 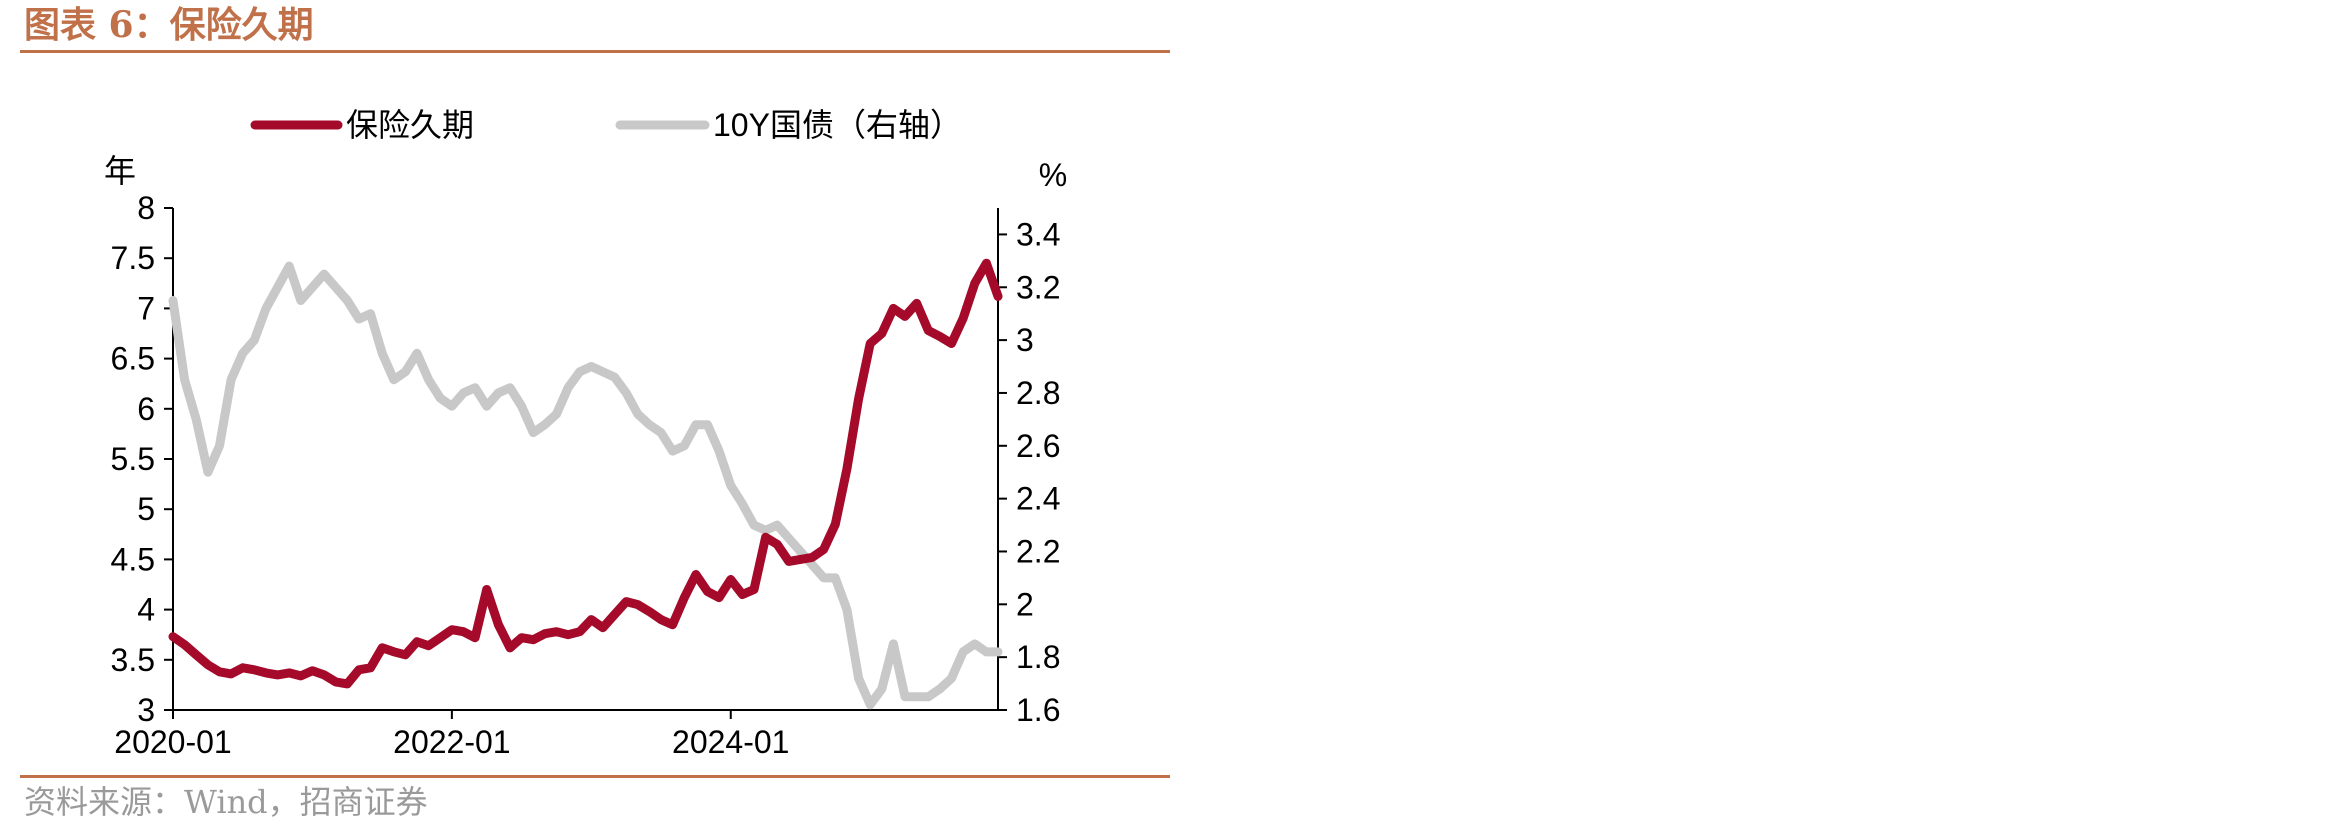 I want to click on left-tick-label: 3.5, so click(x=133, y=660).